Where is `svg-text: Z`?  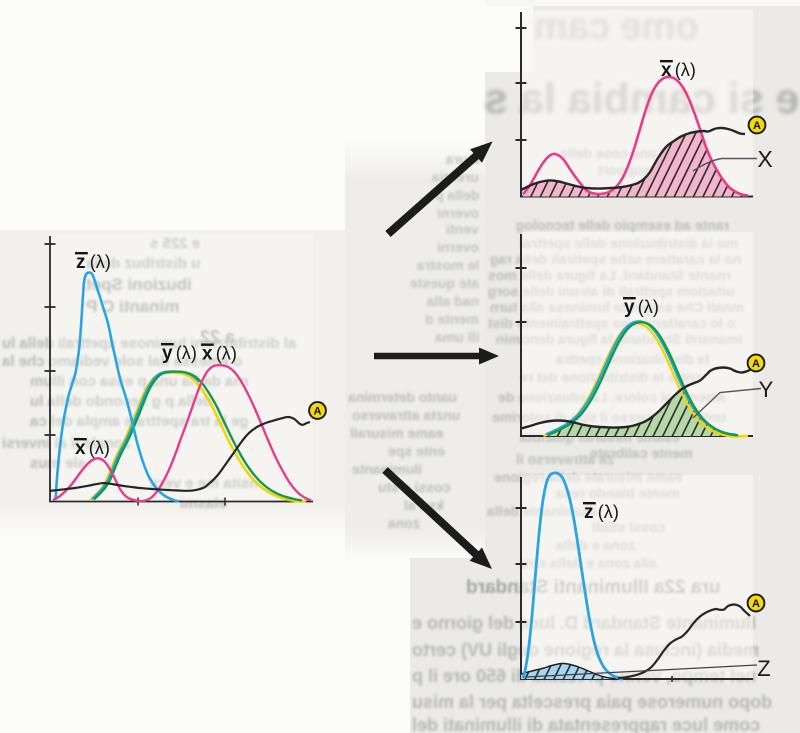
svg-text: Z is located at coordinates (763, 668).